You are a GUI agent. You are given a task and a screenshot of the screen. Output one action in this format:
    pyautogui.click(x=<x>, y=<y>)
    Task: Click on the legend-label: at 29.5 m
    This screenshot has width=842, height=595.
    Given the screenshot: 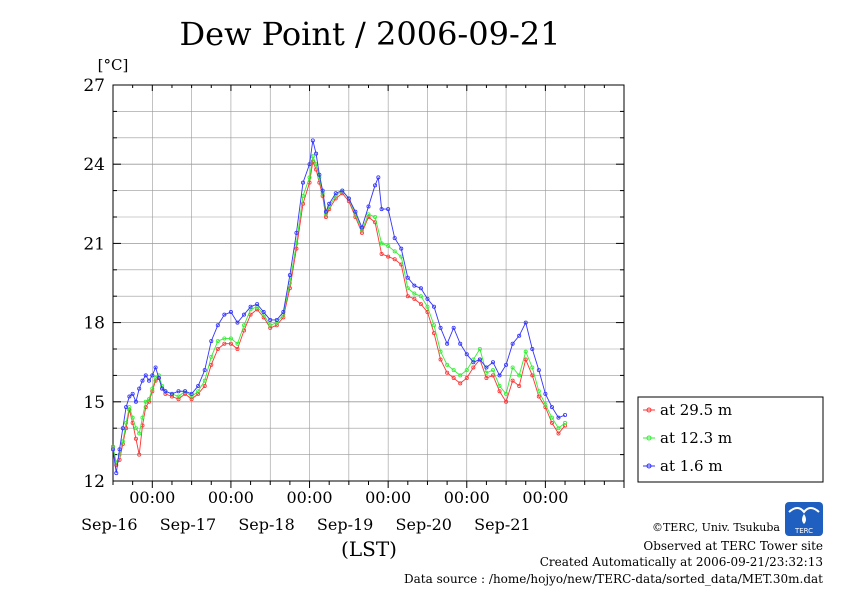 What is the action you would take?
    pyautogui.click(x=696, y=410)
    